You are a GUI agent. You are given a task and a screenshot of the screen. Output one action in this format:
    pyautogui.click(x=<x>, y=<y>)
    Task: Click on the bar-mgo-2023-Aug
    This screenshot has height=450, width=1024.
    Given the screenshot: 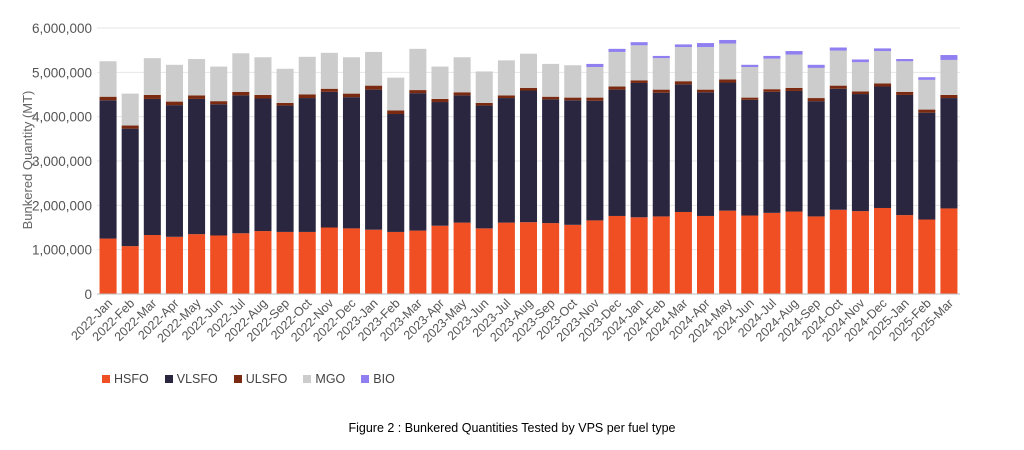 What is the action you would take?
    pyautogui.click(x=528, y=70)
    